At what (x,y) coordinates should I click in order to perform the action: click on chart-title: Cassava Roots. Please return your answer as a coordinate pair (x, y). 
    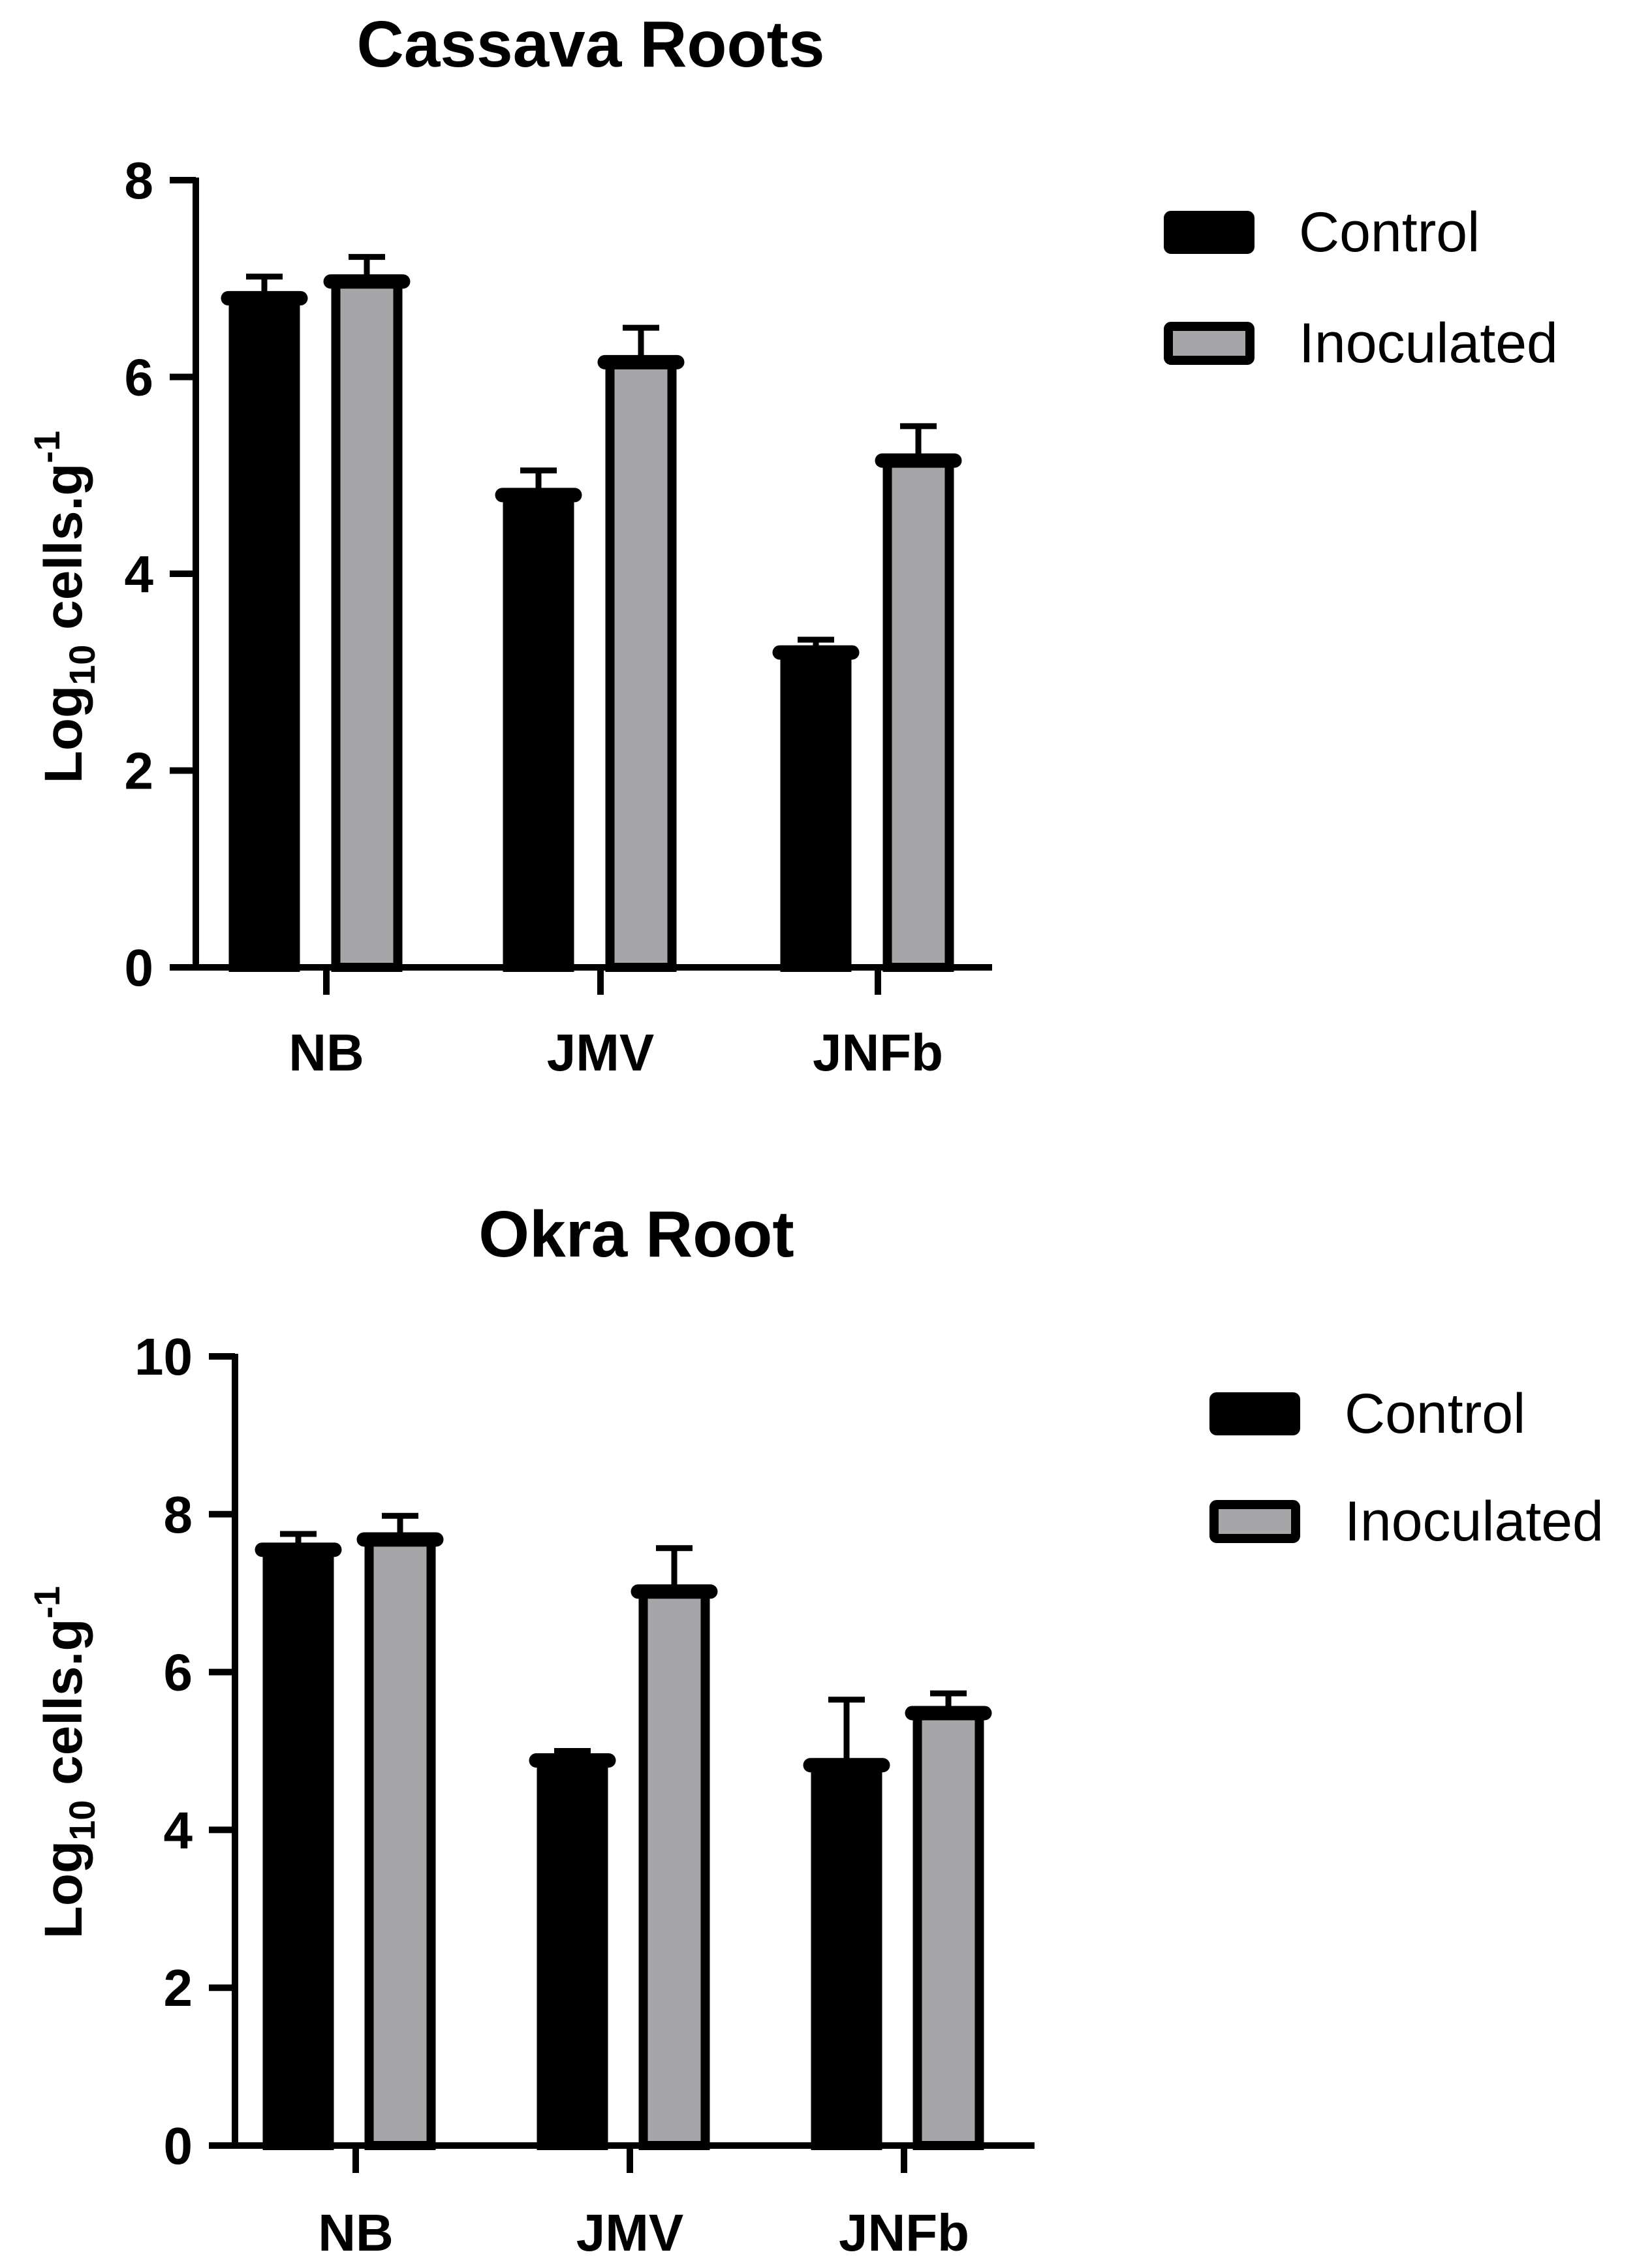
    Looking at the image, I should click on (591, 44).